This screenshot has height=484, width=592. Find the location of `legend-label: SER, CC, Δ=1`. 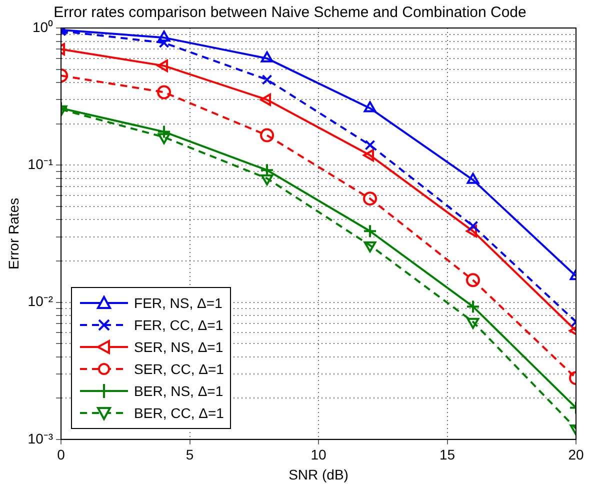

legend-label: SER, CC, Δ=1 is located at coordinates (179, 369).